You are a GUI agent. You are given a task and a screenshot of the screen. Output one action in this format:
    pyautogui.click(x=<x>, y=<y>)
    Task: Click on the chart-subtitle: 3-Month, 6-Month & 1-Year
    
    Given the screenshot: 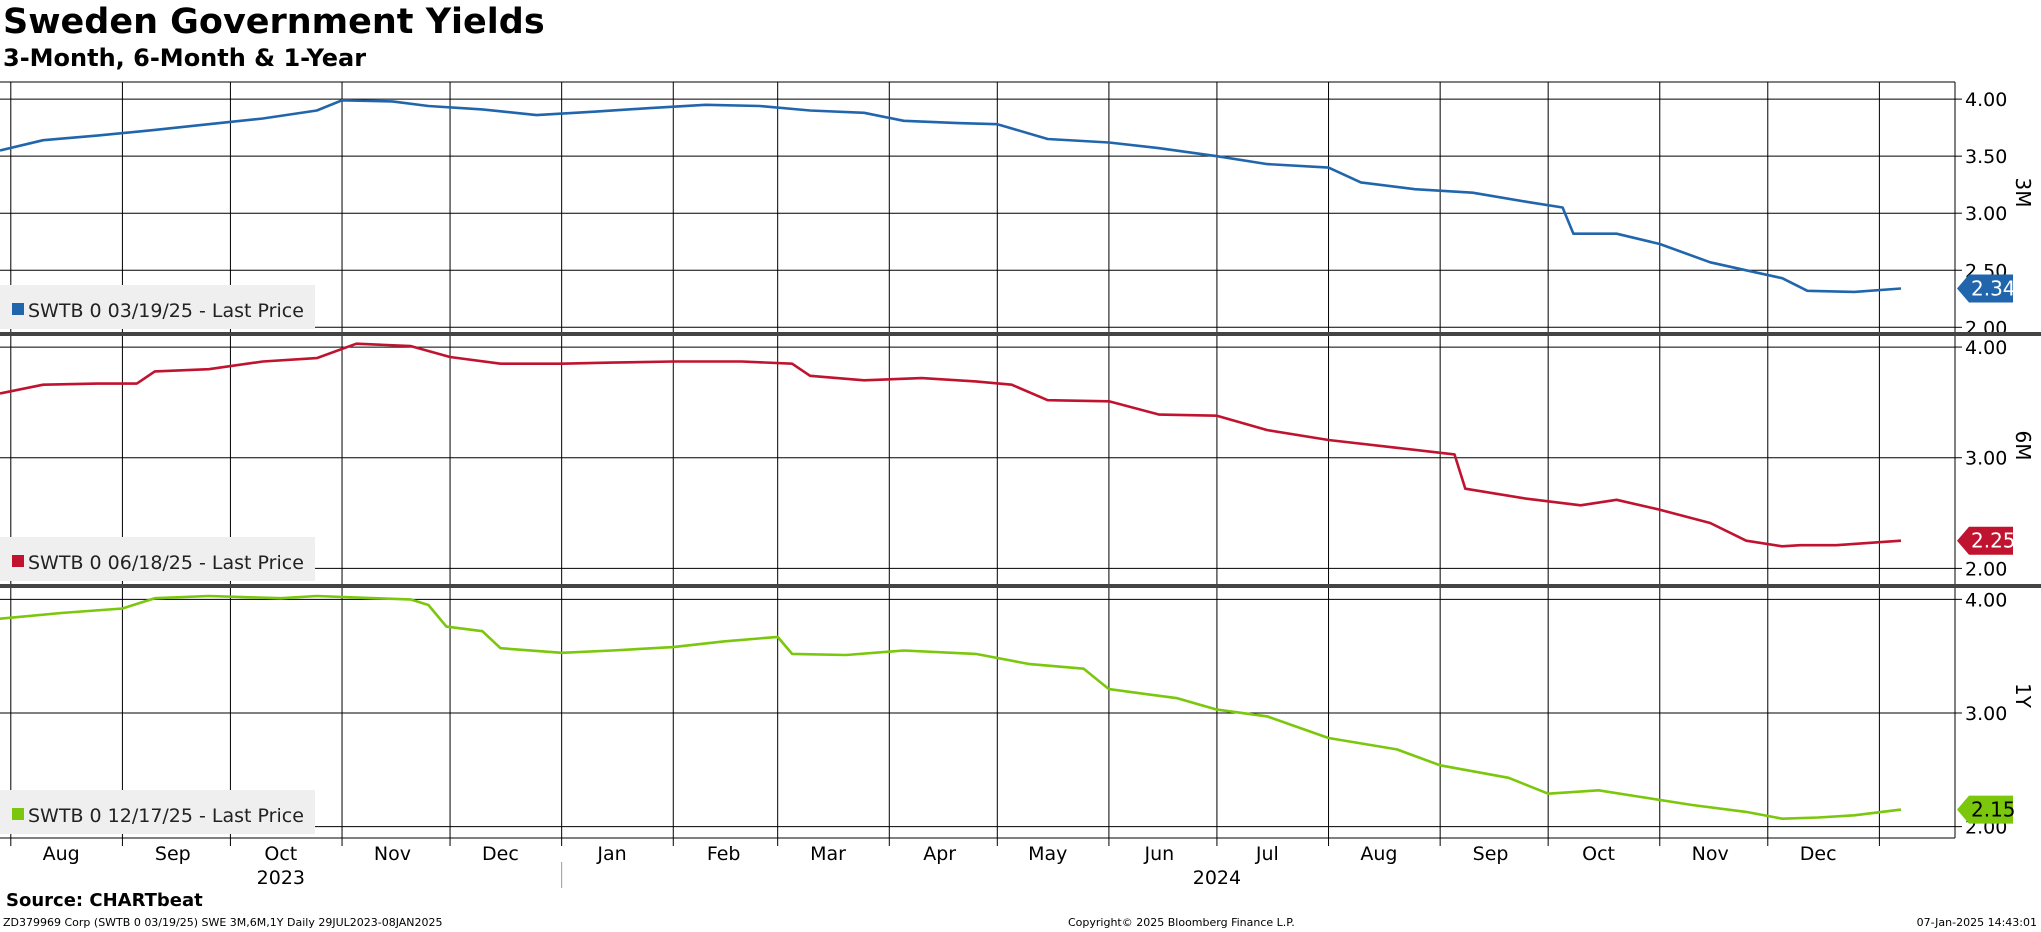 What is the action you would take?
    pyautogui.click(x=185, y=58)
    